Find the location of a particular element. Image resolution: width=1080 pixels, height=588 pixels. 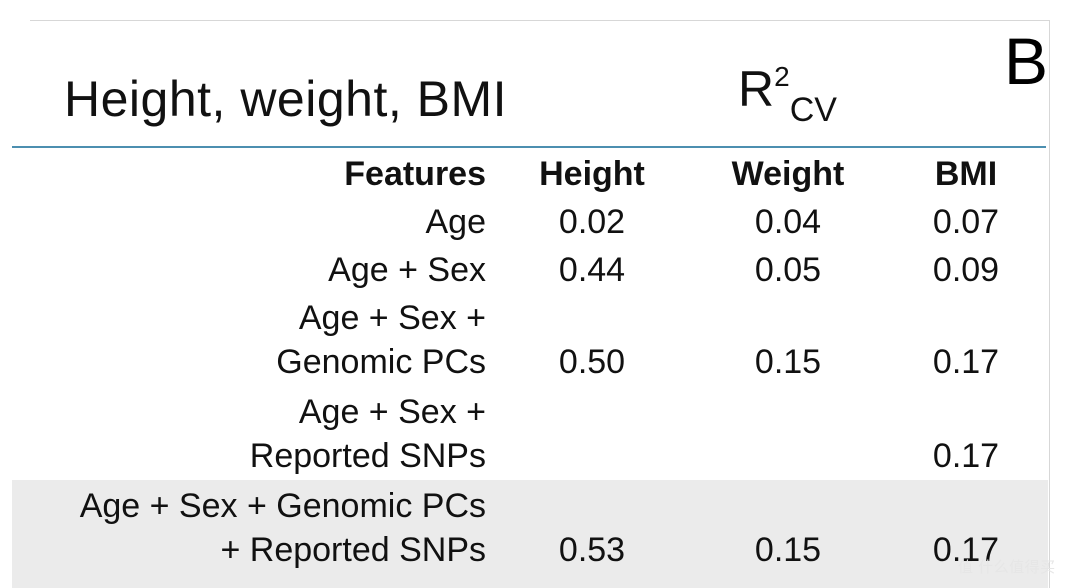

header-features: Features is located at coordinates (415, 174).